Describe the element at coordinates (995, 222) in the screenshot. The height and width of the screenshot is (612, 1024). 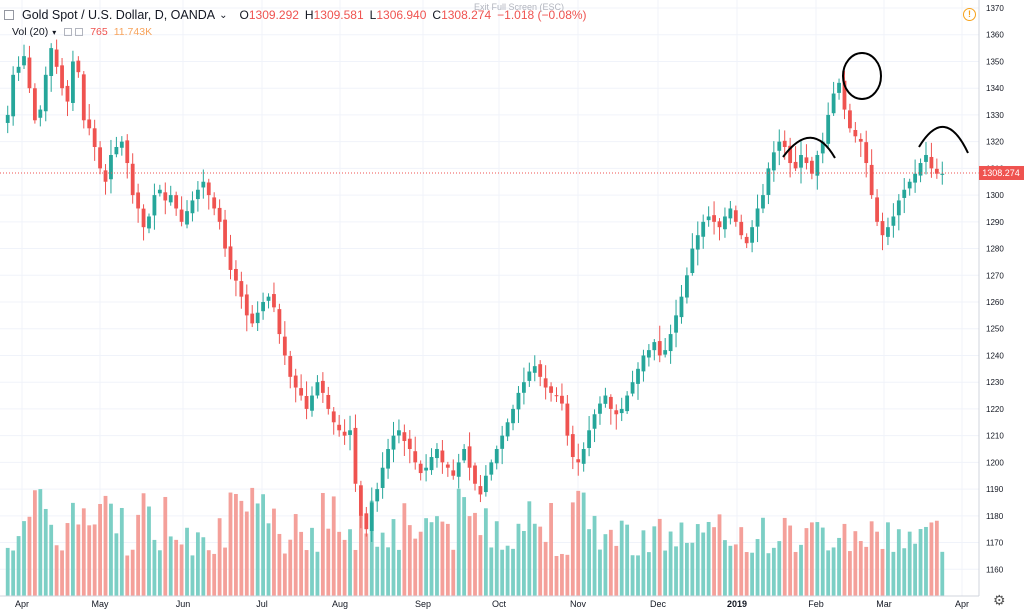
I see `price-tick-label: 1290` at that location.